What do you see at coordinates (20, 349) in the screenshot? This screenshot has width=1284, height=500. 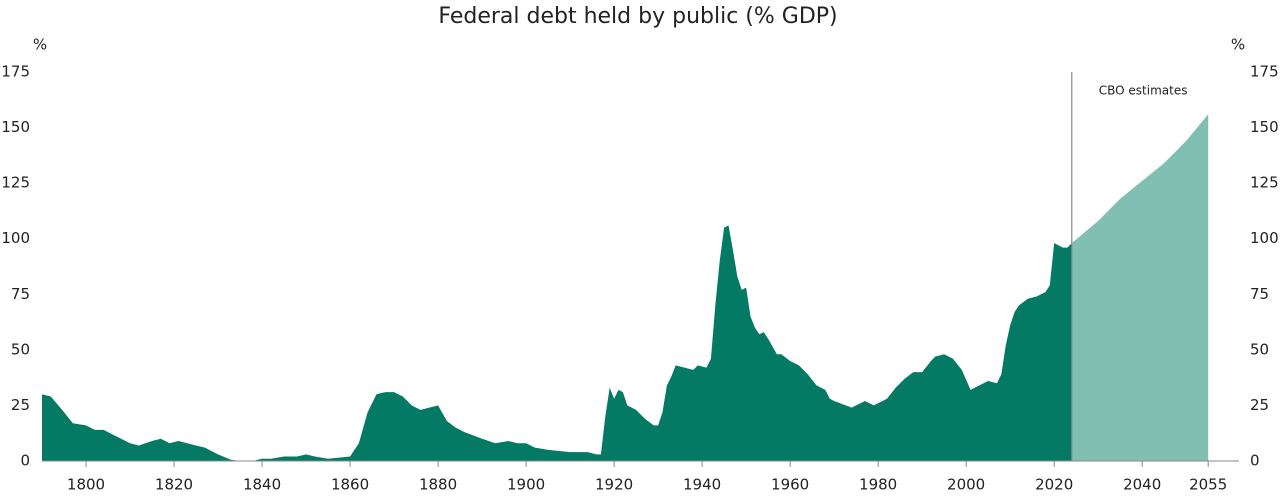 I see `y-tick-label: 50` at bounding box center [20, 349].